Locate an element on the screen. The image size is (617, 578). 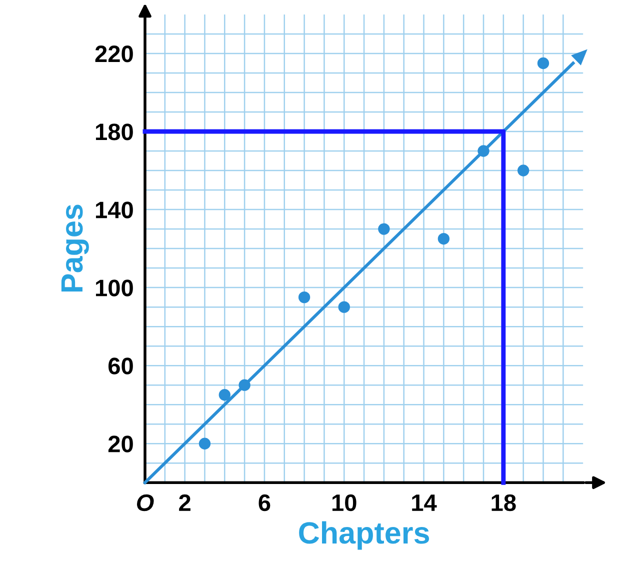
x-axis-title: Chapters is located at coordinates (364, 535).